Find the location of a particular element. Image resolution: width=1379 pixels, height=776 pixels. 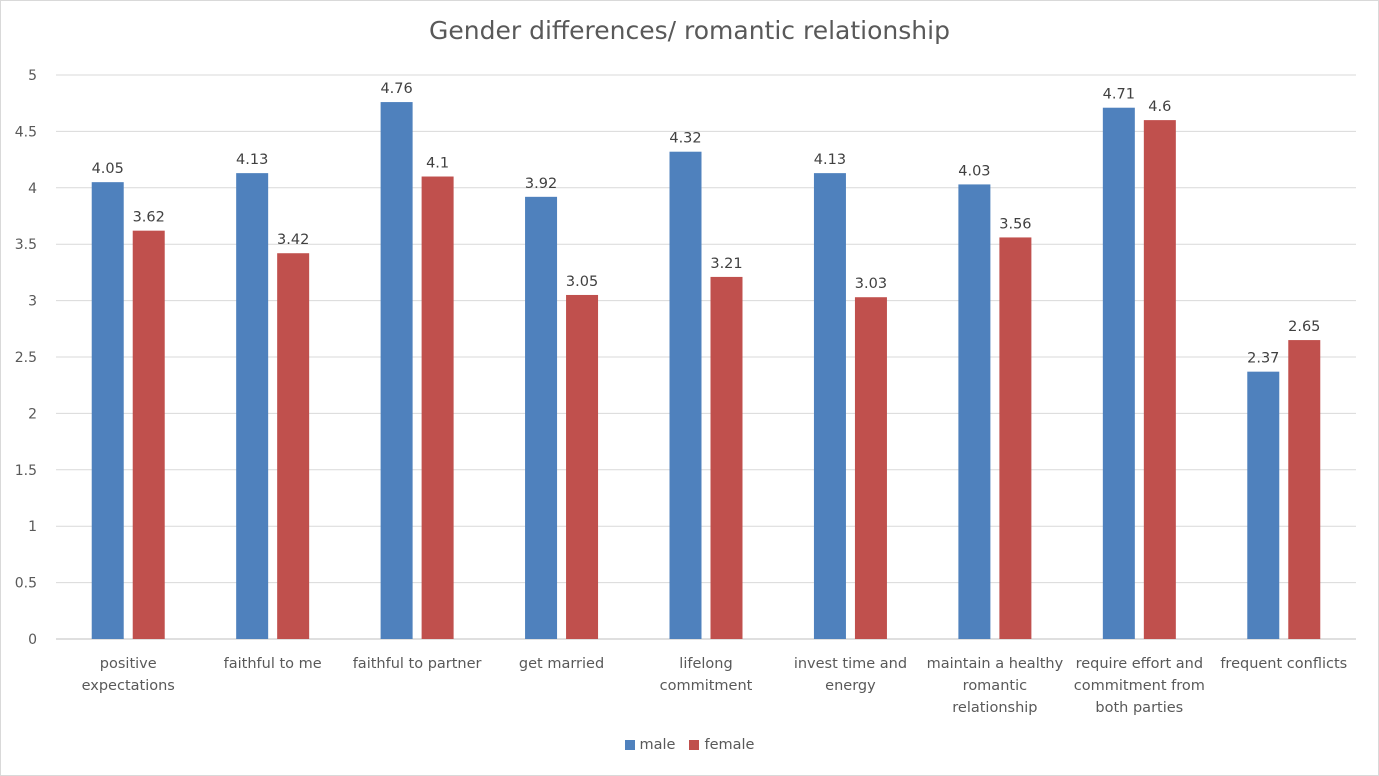

category-label: faithful to partner is located at coordinates (417, 664).